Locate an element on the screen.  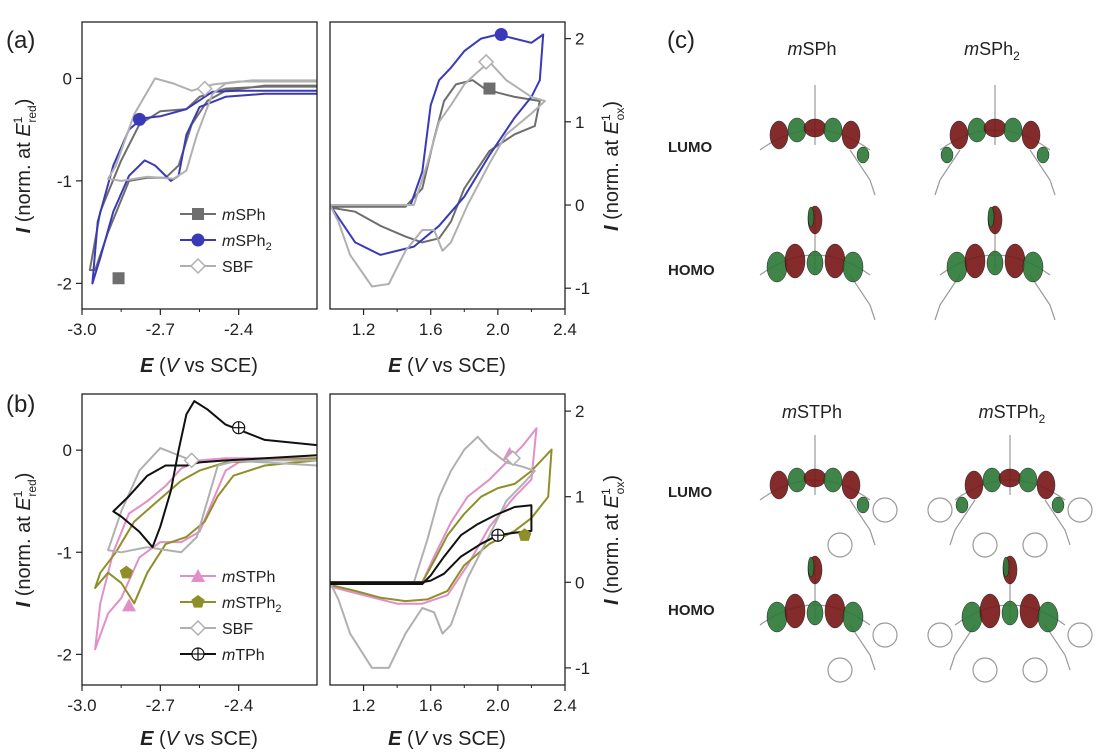
plot-a-oxidation: 1.2 1.6 2.0 2.4 2 1 0 -1 is located at coordinates (459, 180).